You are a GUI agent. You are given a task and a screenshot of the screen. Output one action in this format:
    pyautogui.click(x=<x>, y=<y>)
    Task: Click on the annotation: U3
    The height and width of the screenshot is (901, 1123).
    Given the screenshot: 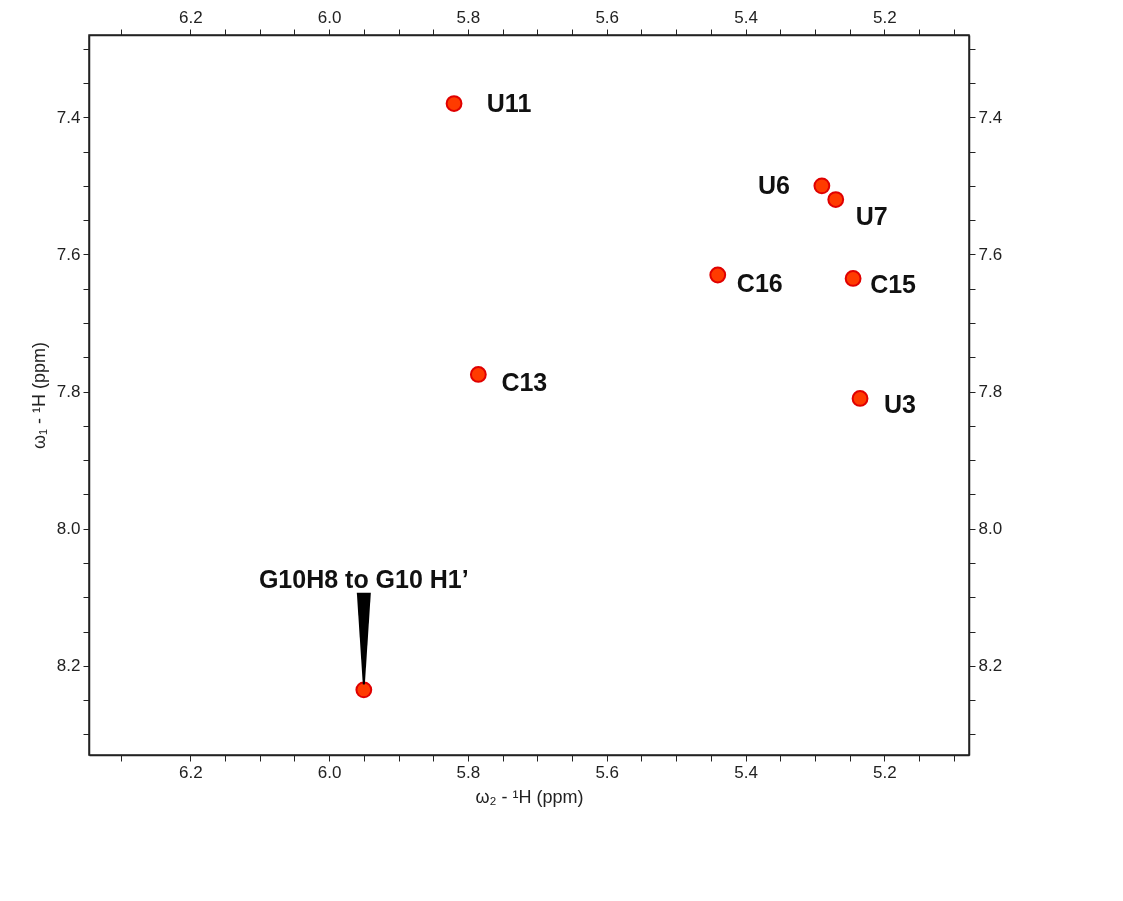 What is the action you would take?
    pyautogui.click(x=900, y=404)
    